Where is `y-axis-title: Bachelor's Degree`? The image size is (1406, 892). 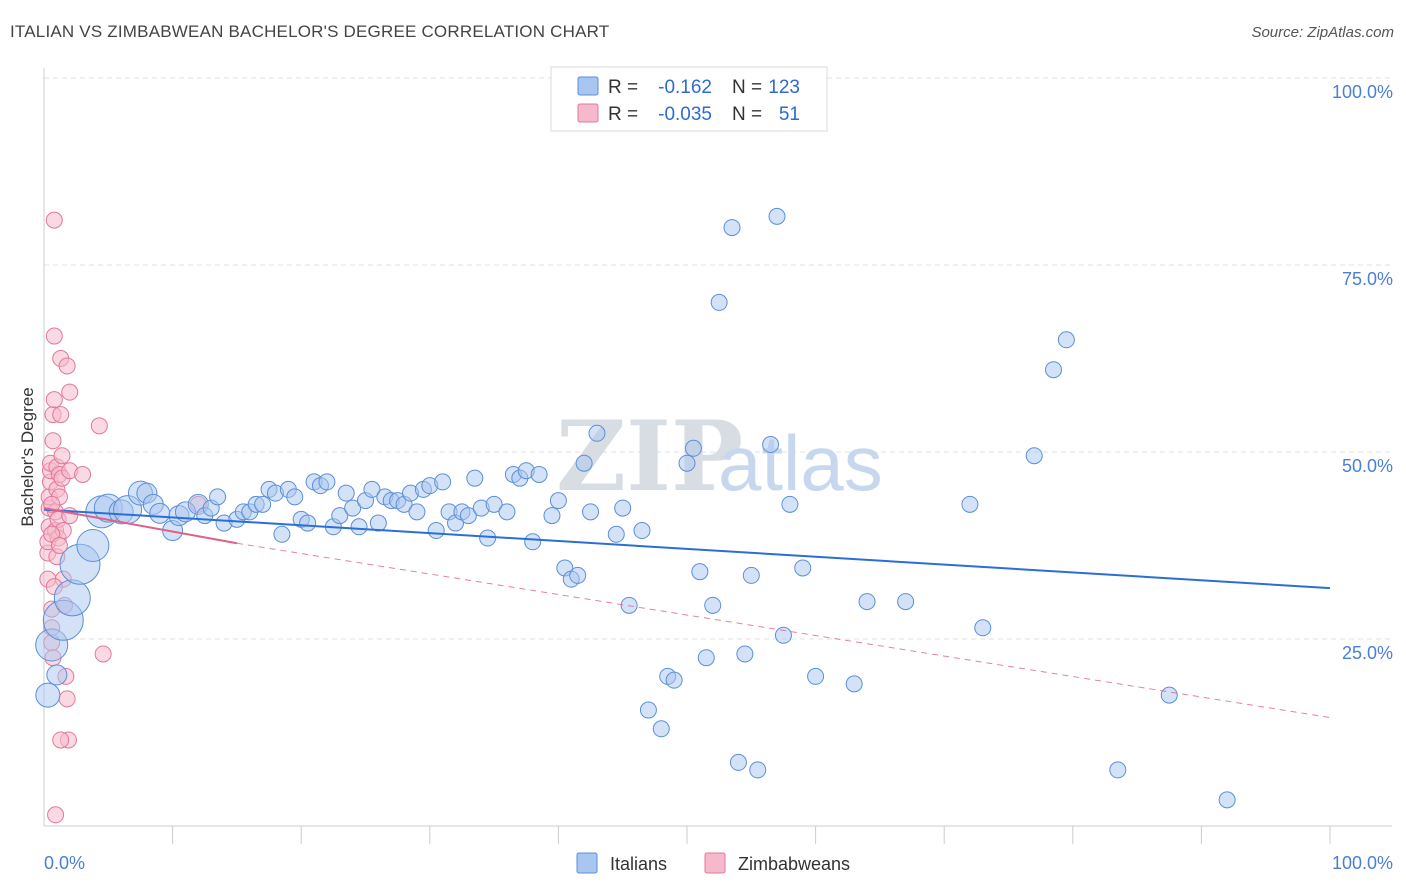
y-axis-title: Bachelor's Degree is located at coordinates (27, 456).